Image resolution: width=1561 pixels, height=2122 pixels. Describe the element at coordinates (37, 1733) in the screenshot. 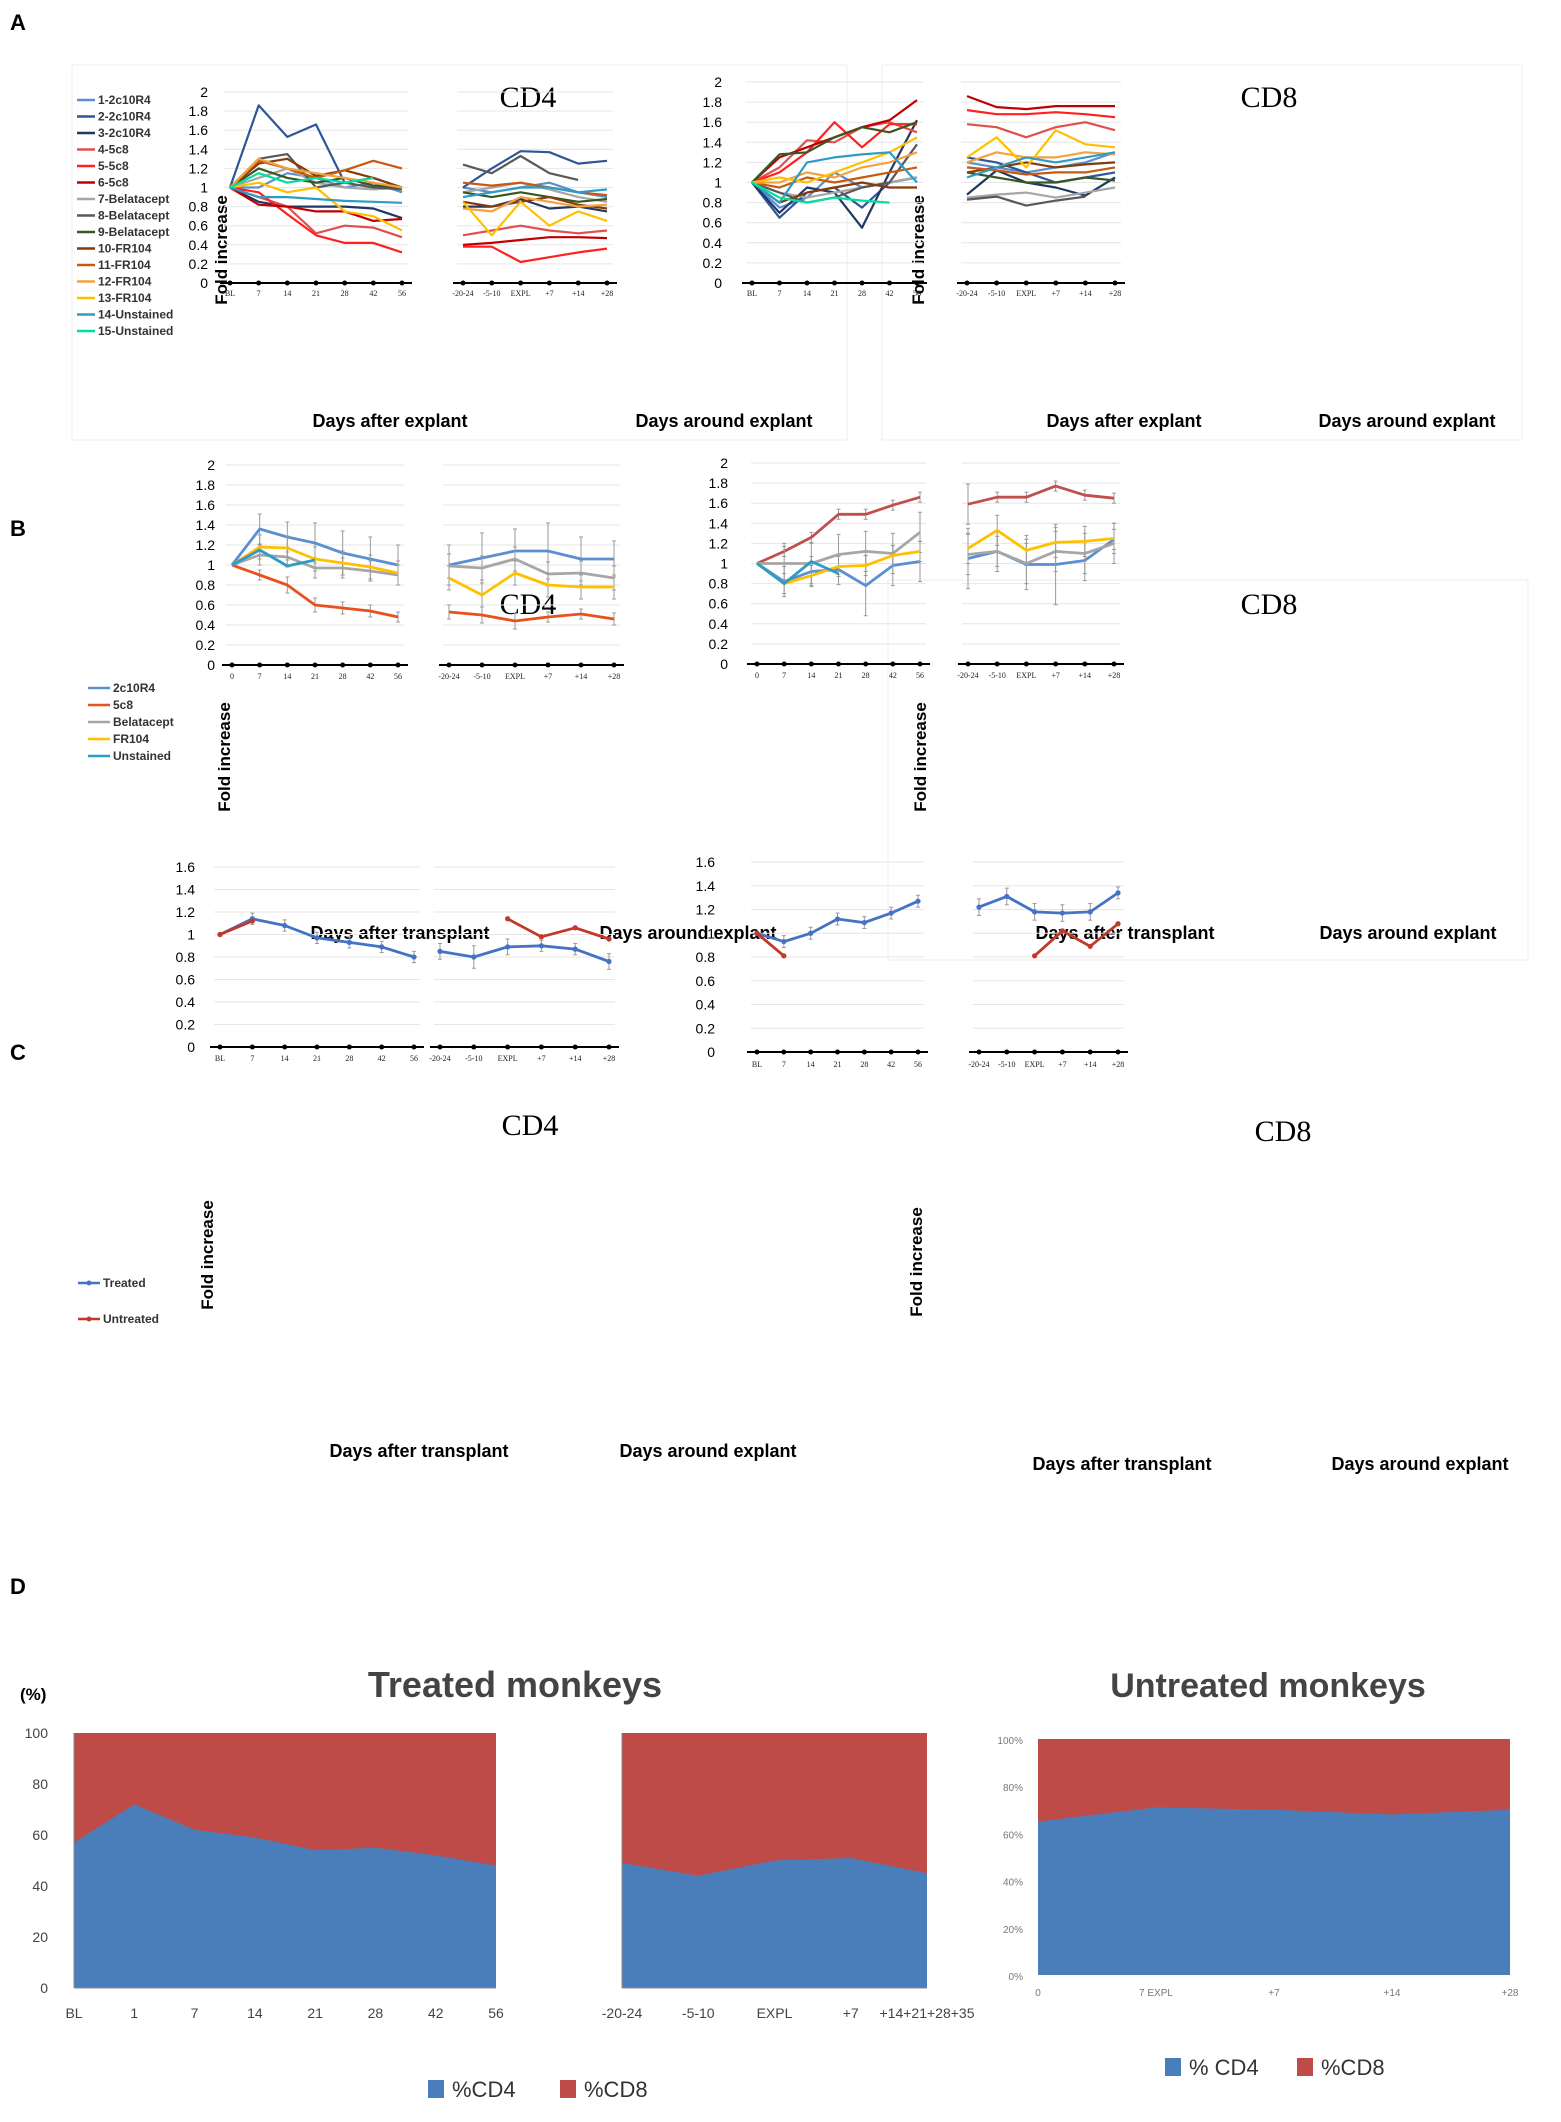

I see `y-tick-label: 100` at that location.